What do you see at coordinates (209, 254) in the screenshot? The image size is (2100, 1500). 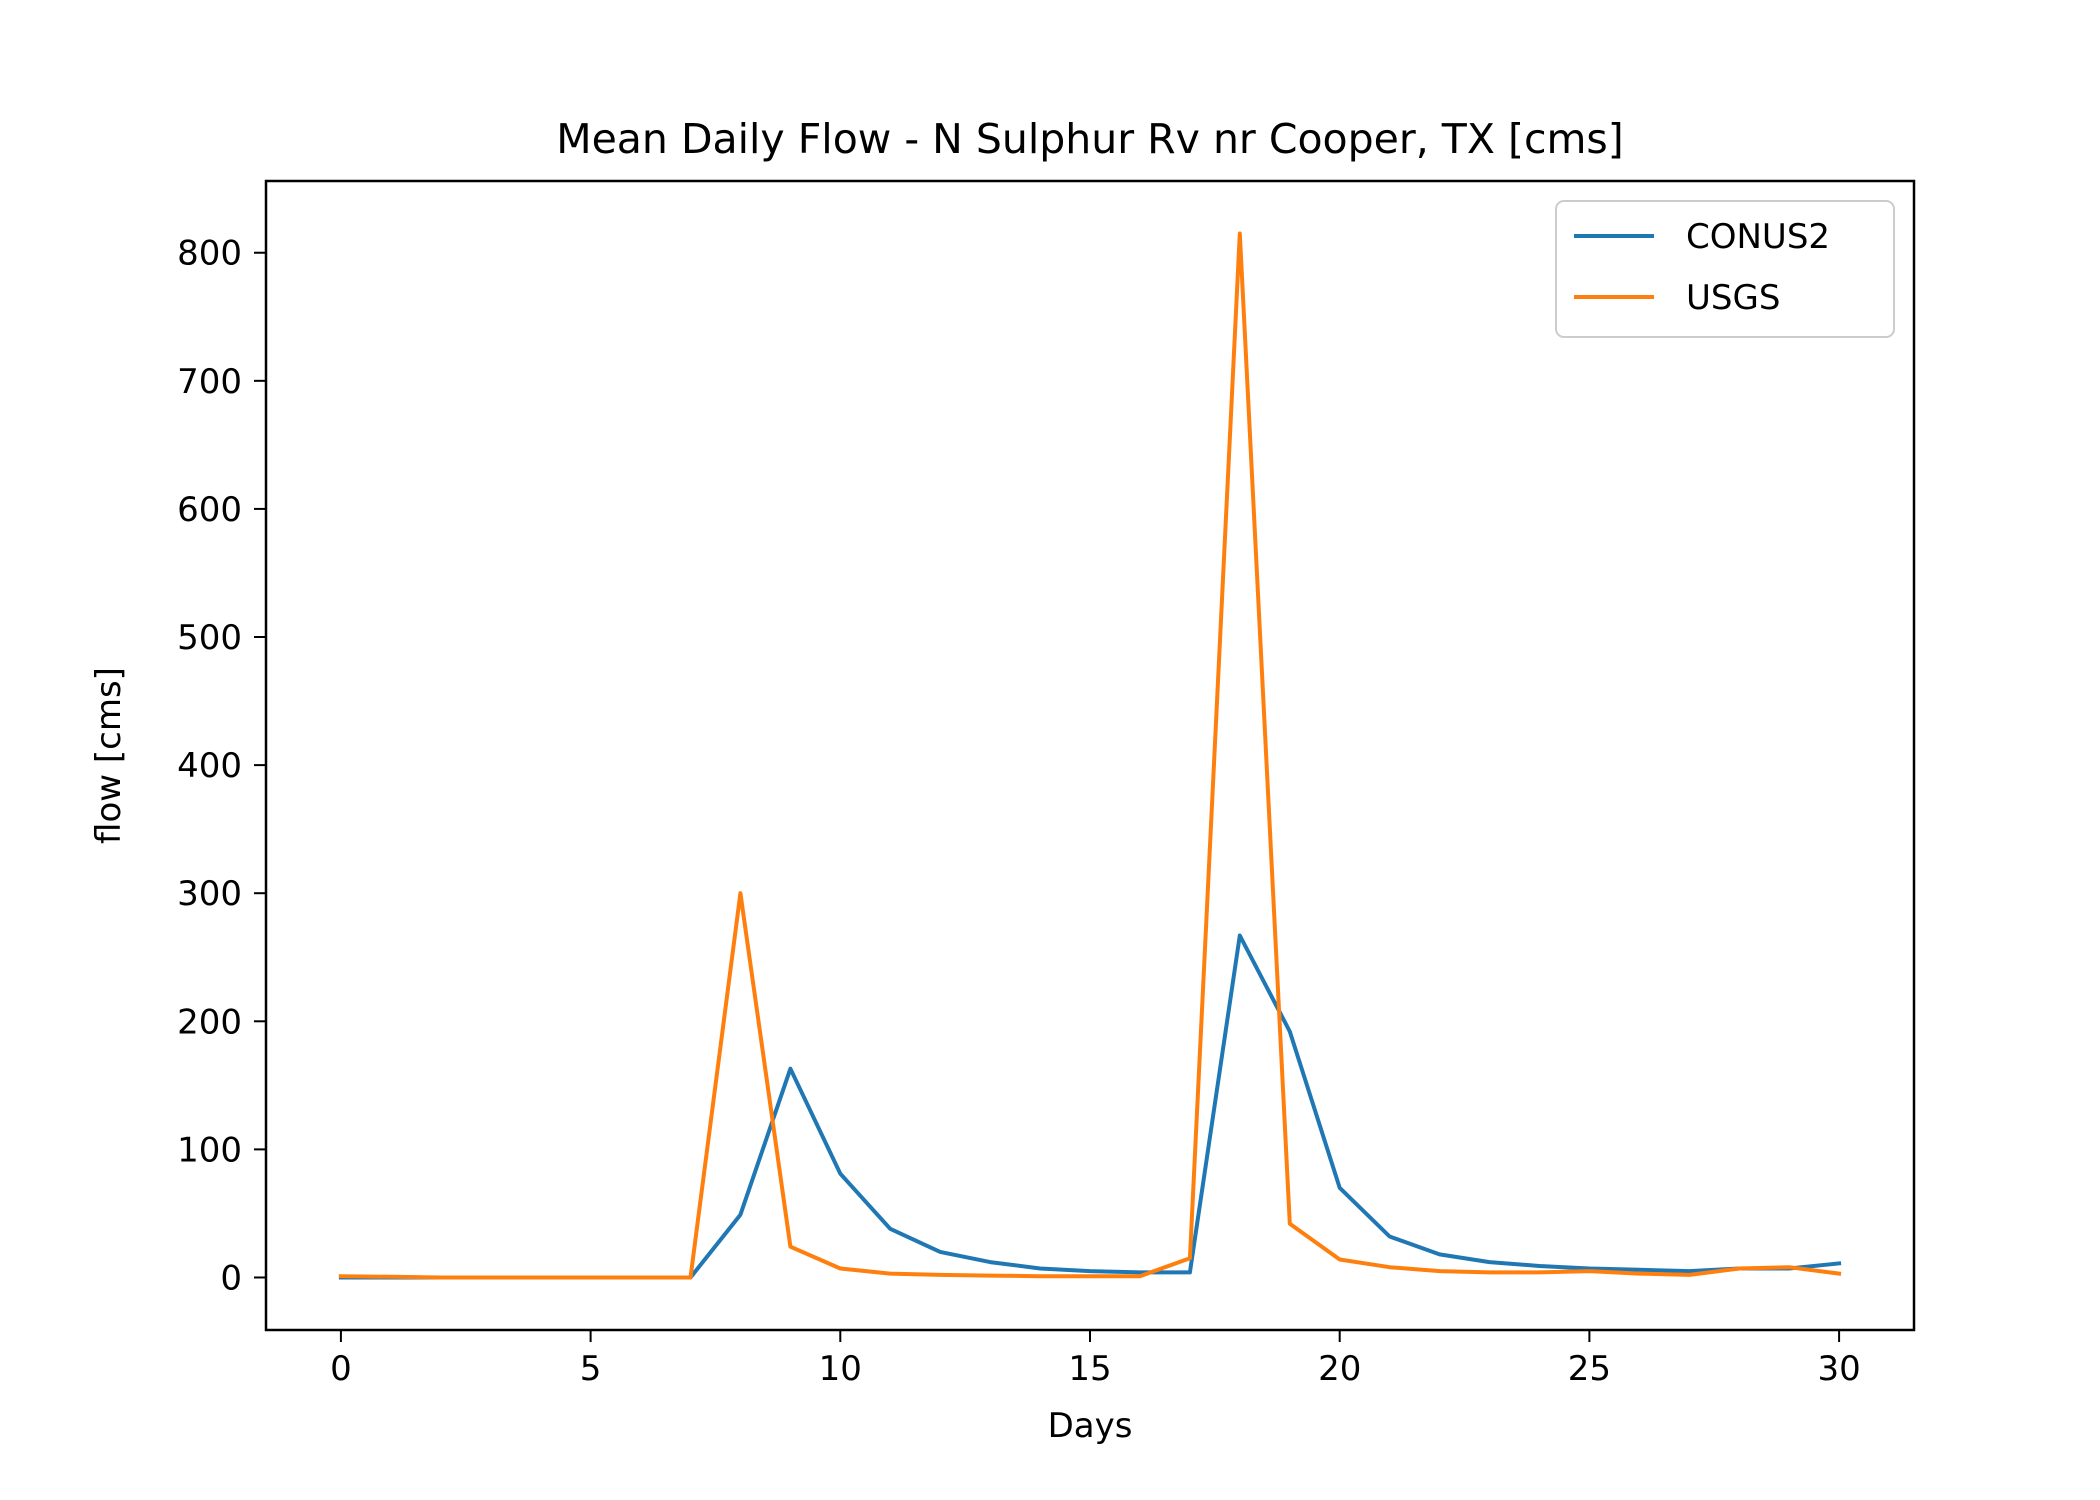 I see `y-tick-label: 800` at bounding box center [209, 254].